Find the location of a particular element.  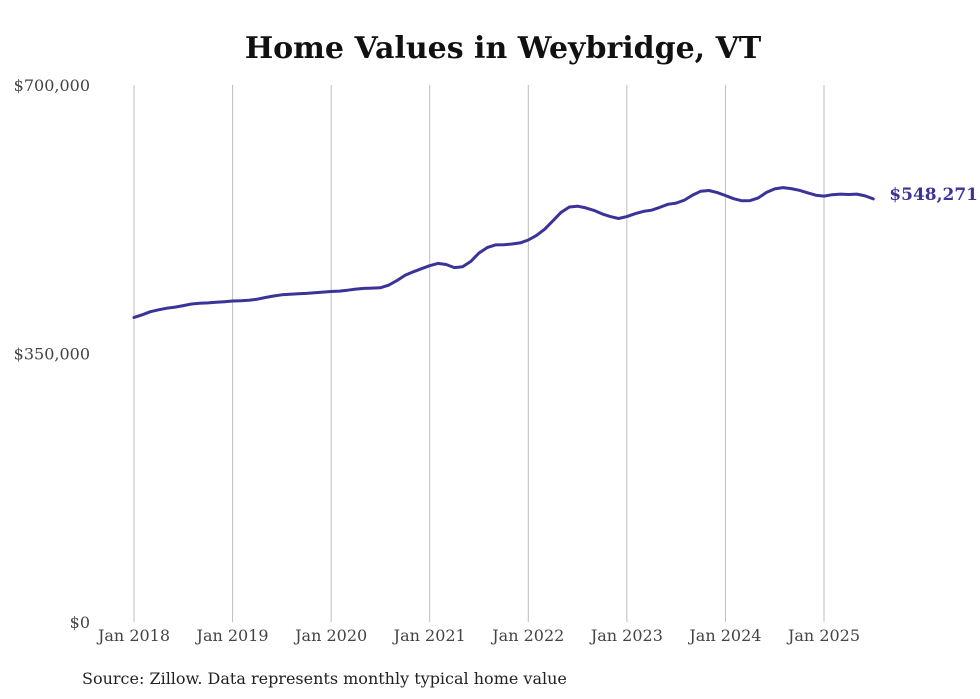

x-tick-label: Jan 2019 is located at coordinates (232, 635).